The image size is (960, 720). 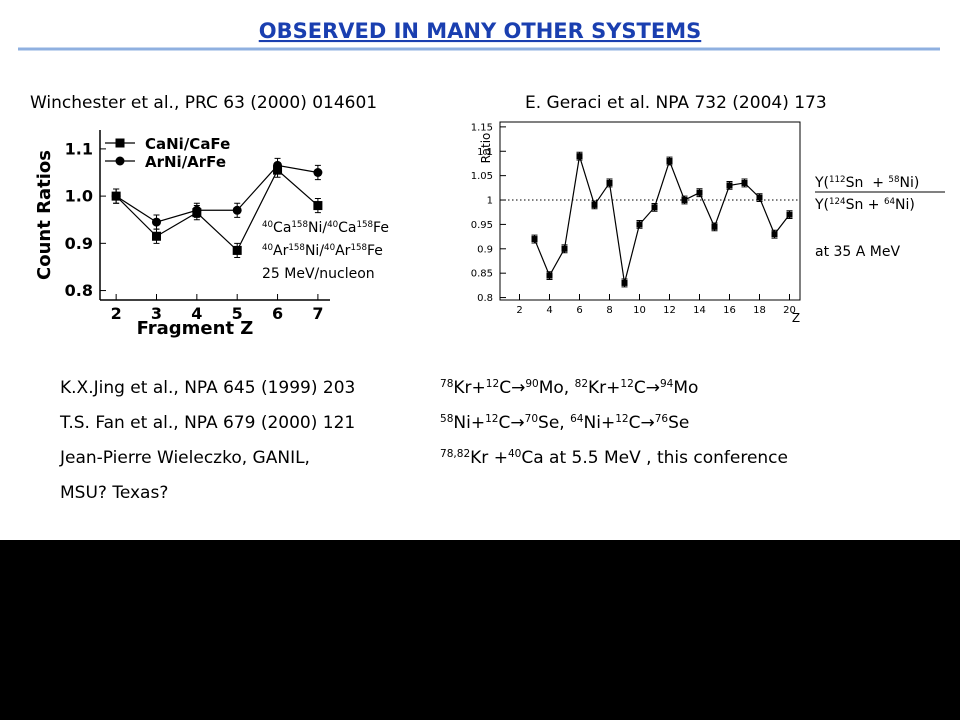 What do you see at coordinates (196, 313) in the screenshot?
I see `x-tick-label: 4` at bounding box center [196, 313].